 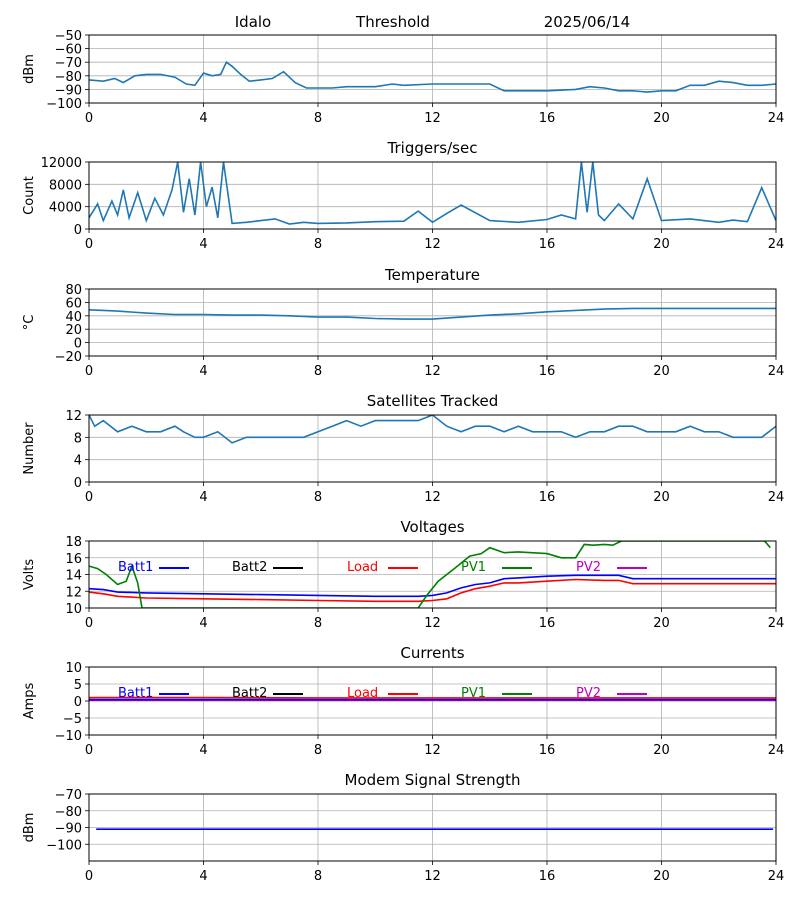 I want to click on header-date: 2025/06/14, so click(x=587, y=22).